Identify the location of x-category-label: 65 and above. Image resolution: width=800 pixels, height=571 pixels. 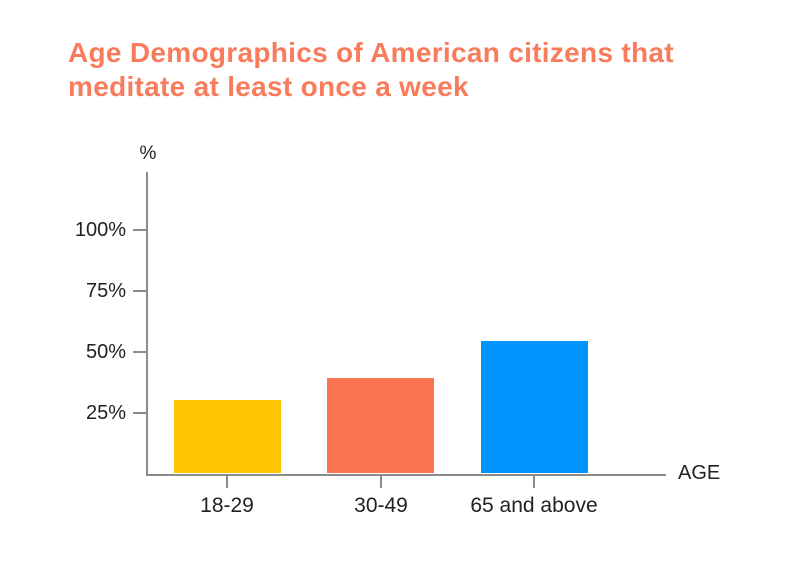
(534, 505).